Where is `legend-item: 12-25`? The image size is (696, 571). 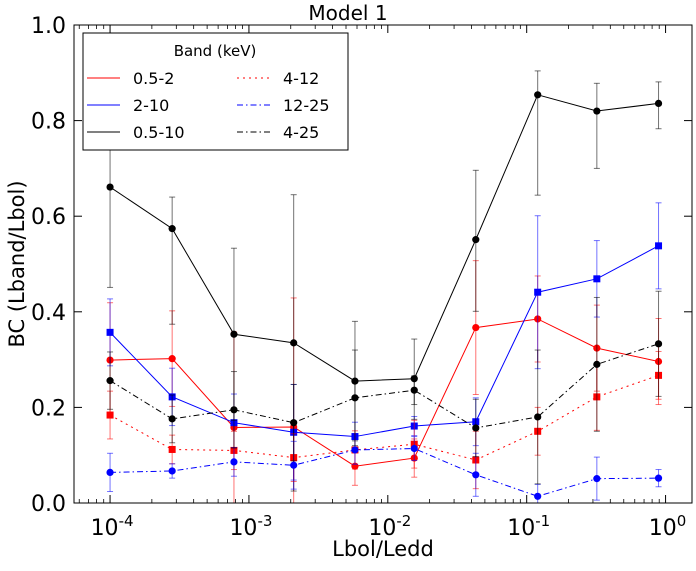
legend-item: 12-25 is located at coordinates (283, 105).